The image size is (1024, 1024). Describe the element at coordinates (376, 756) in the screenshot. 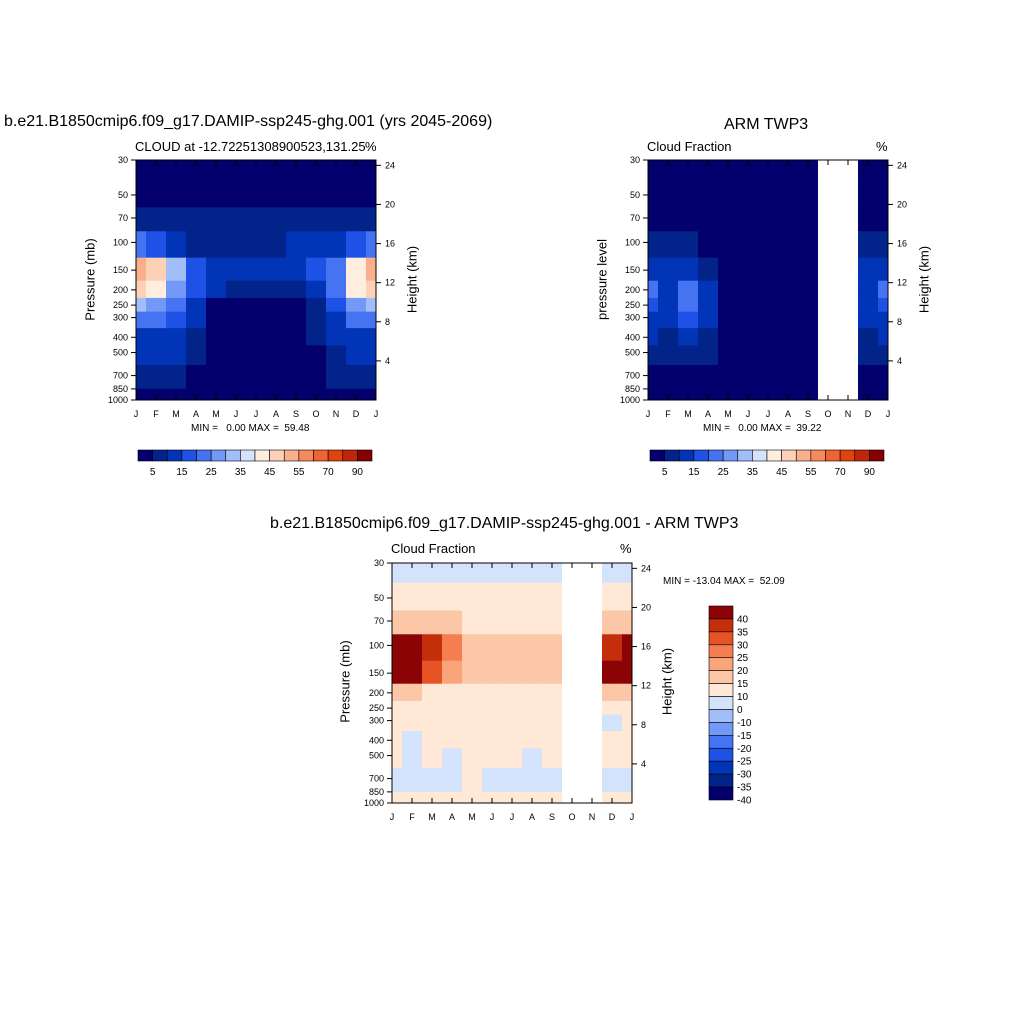

I see `panel3-y-tick-label: 500` at that location.